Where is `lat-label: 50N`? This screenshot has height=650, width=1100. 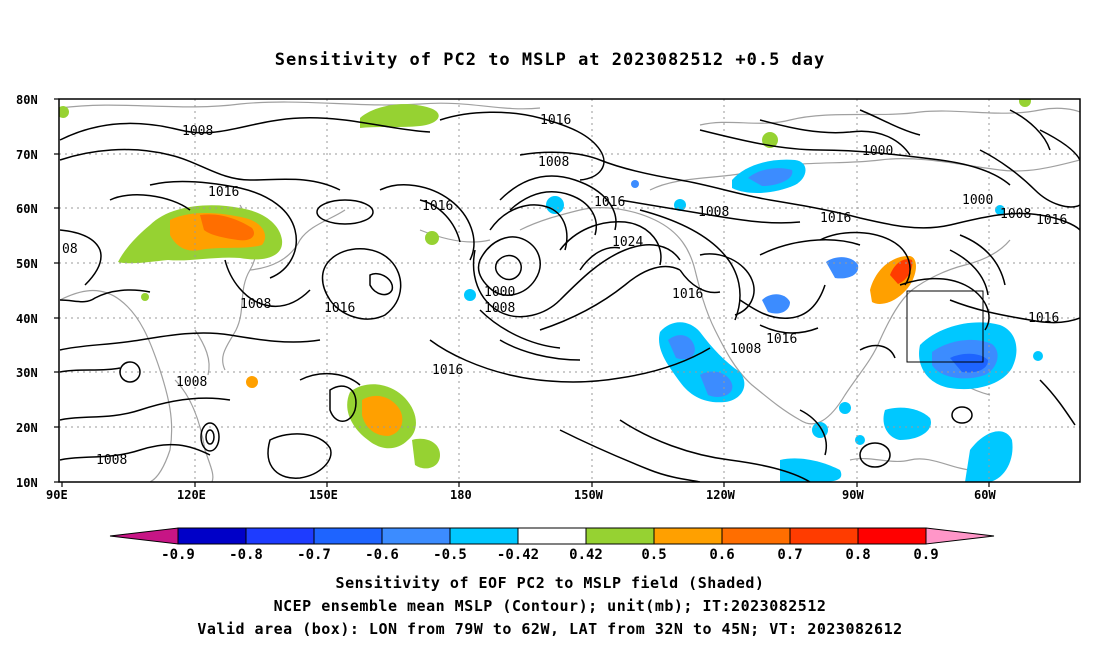
lat-label: 50N is located at coordinates (27, 264).